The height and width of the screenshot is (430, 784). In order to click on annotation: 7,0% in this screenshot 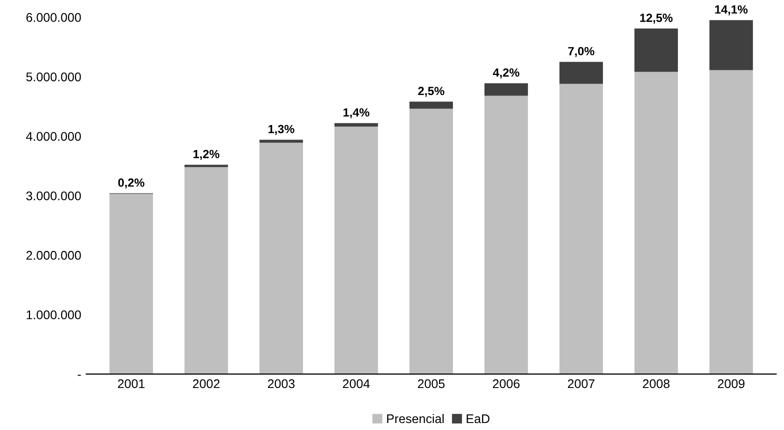, I will do `click(581, 52)`.